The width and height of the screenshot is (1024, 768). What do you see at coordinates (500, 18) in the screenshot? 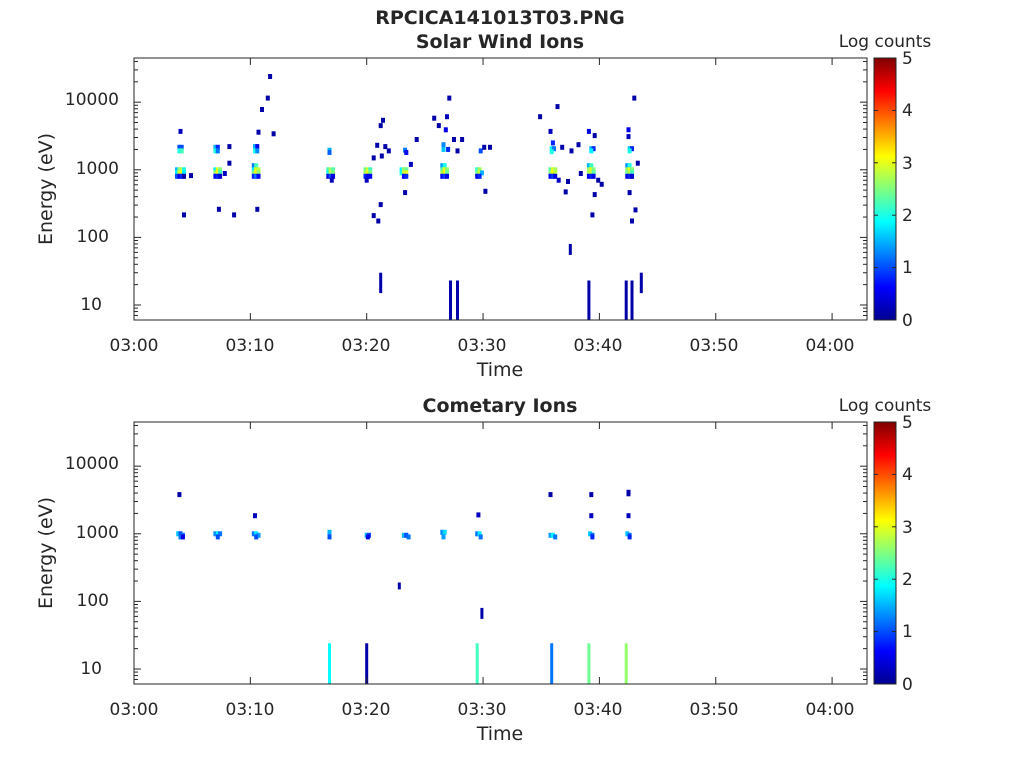
I see `figure-title: RPCICA141013T03.PNG` at bounding box center [500, 18].